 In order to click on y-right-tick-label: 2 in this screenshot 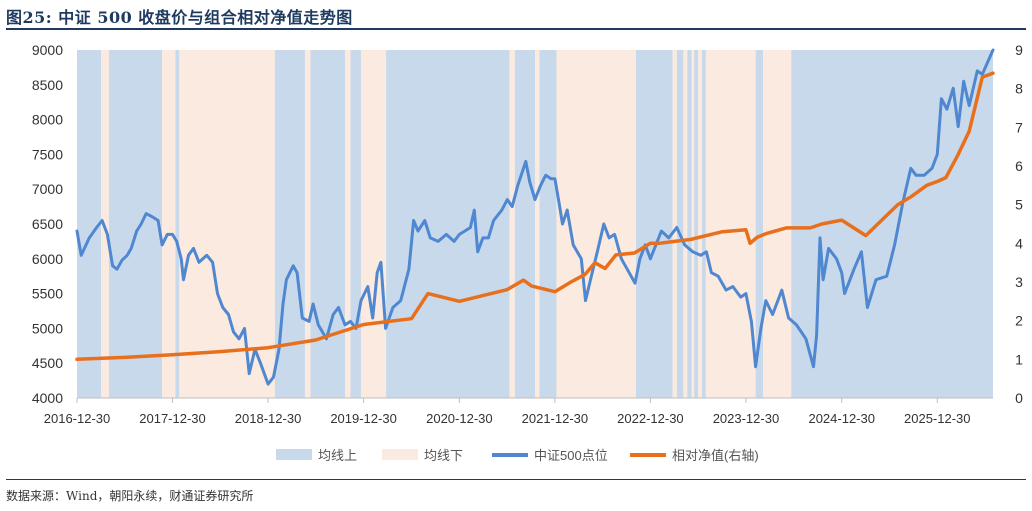, I will do `click(1019, 321)`.